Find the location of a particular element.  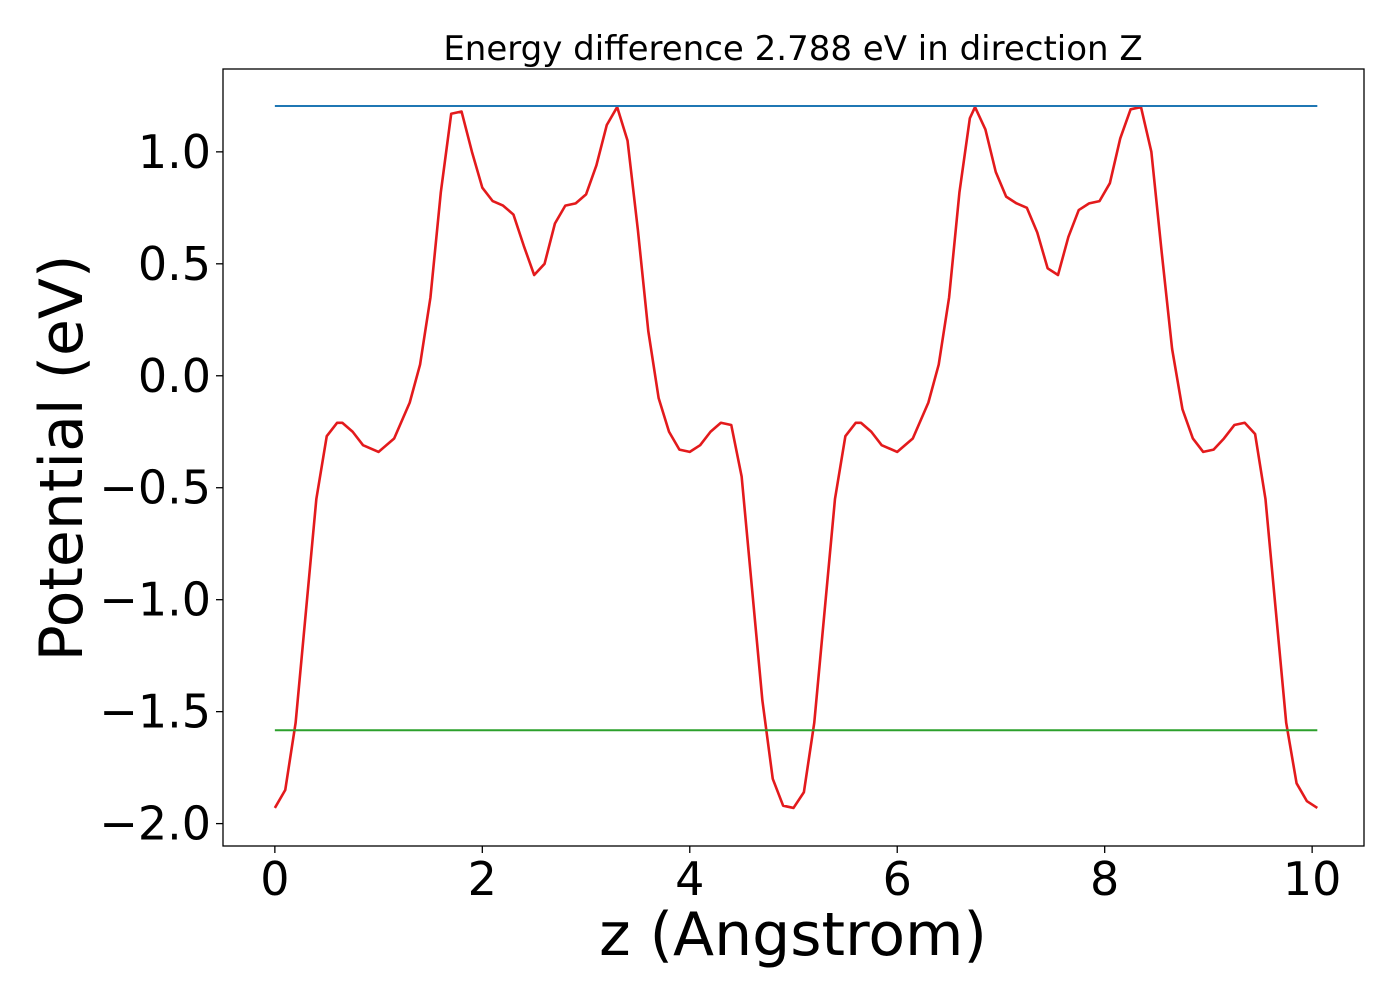

x-axis: 0 2 4 6 8 10 is located at coordinates (800, 876).